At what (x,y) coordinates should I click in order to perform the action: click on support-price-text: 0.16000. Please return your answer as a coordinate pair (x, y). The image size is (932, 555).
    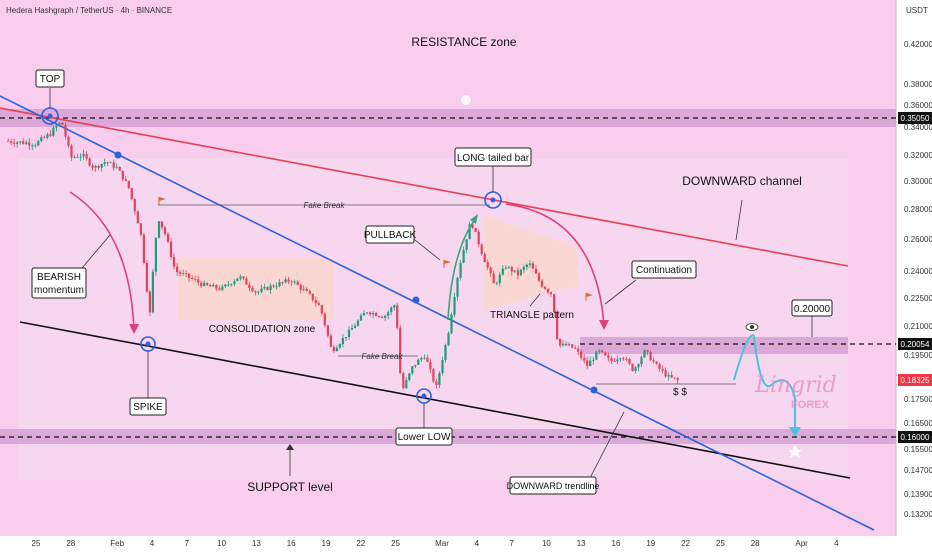
    Looking at the image, I should click on (915, 437).